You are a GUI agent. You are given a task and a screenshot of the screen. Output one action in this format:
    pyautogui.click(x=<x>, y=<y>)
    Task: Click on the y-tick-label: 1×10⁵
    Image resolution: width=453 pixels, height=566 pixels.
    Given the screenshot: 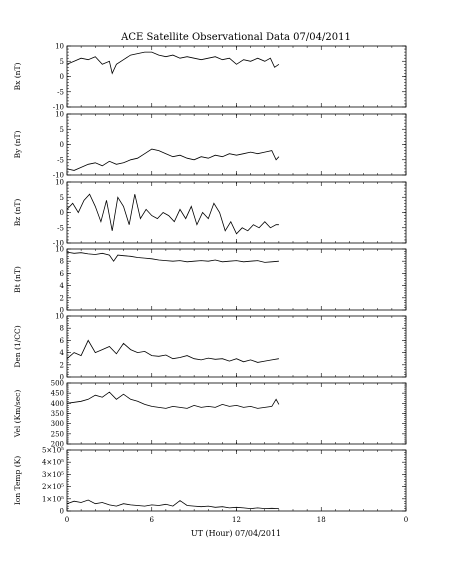 What is the action you would take?
    pyautogui.click(x=53, y=499)
    